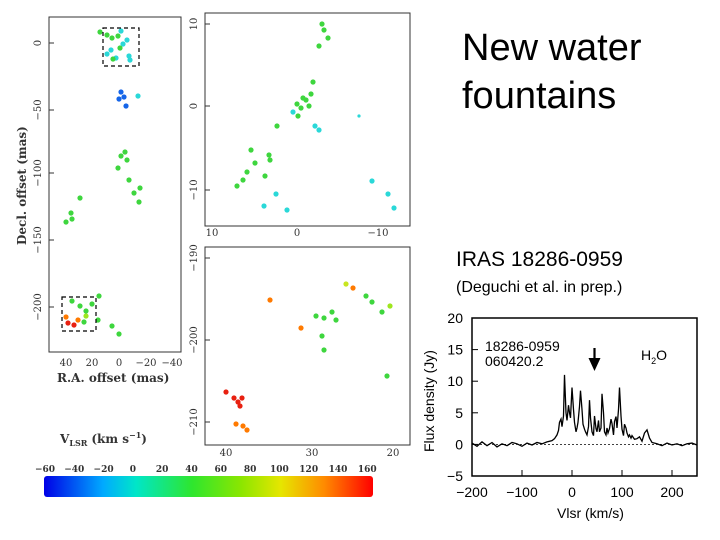 This screenshot has width=720, height=540. Describe the element at coordinates (113, 378) in the screenshot. I see `panel-a-xlabel: R.A. offset (mas)` at that location.